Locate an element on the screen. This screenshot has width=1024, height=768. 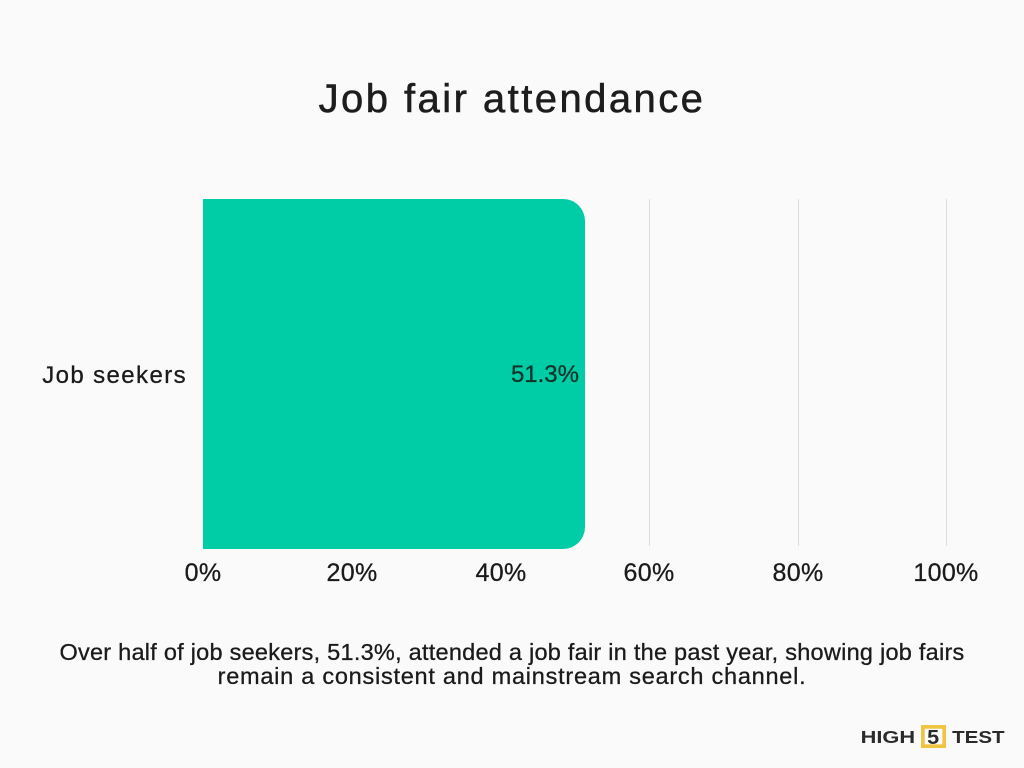
svg-text: 5 is located at coordinates (933, 738).